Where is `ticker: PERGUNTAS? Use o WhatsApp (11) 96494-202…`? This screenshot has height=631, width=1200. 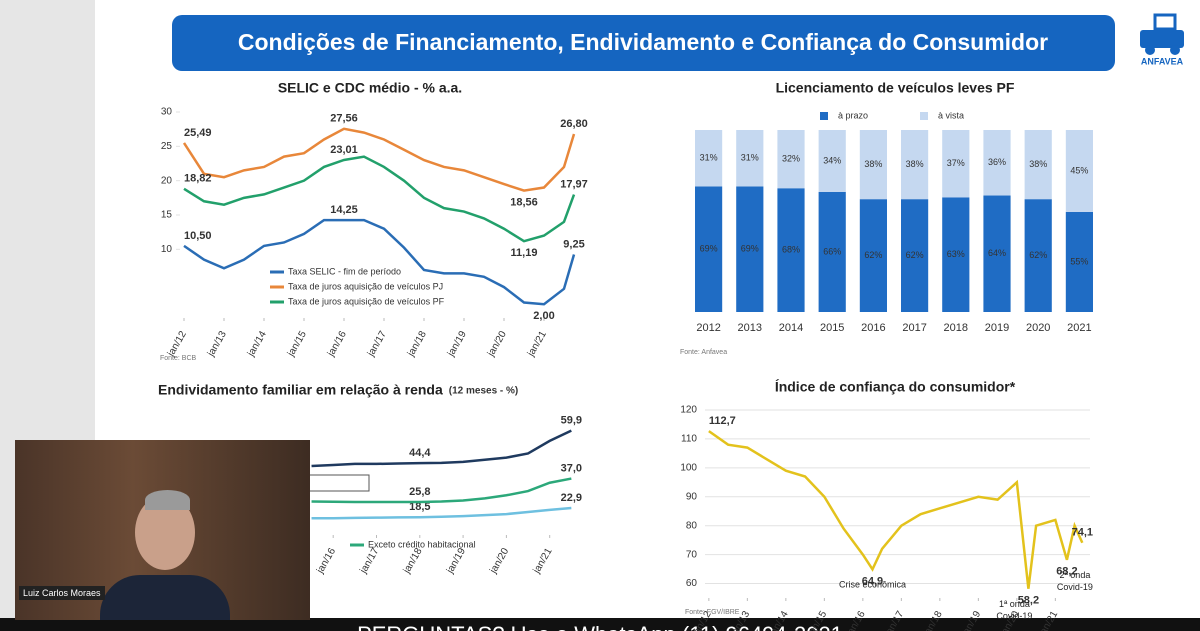
ticker: PERGUNTAS? Use o WhatsApp (11) 96494-202… is located at coordinates (600, 626).